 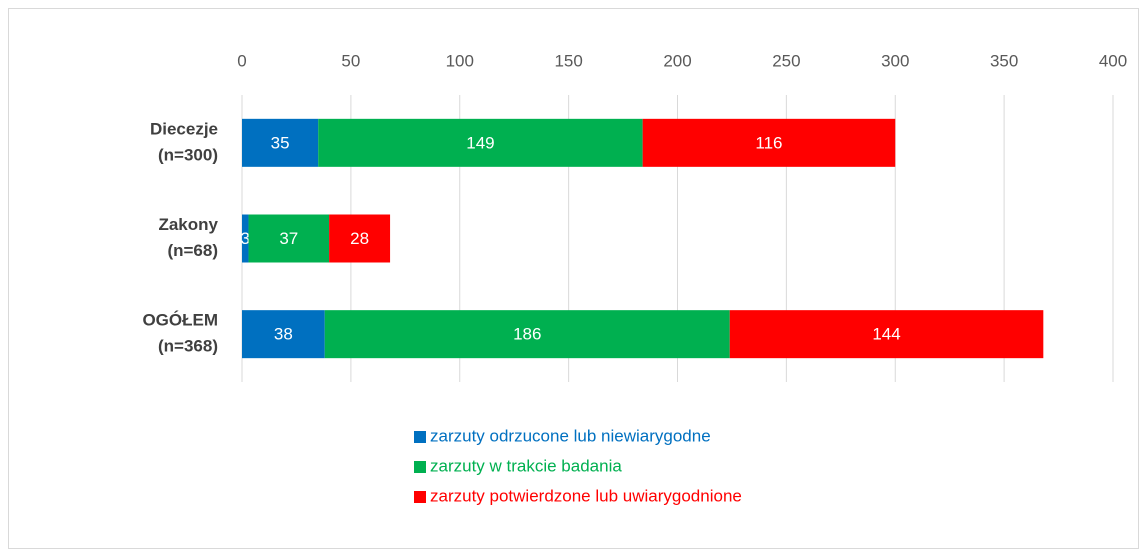 What do you see at coordinates (188, 154) in the screenshot?
I see `category-label: (n=300)` at bounding box center [188, 154].